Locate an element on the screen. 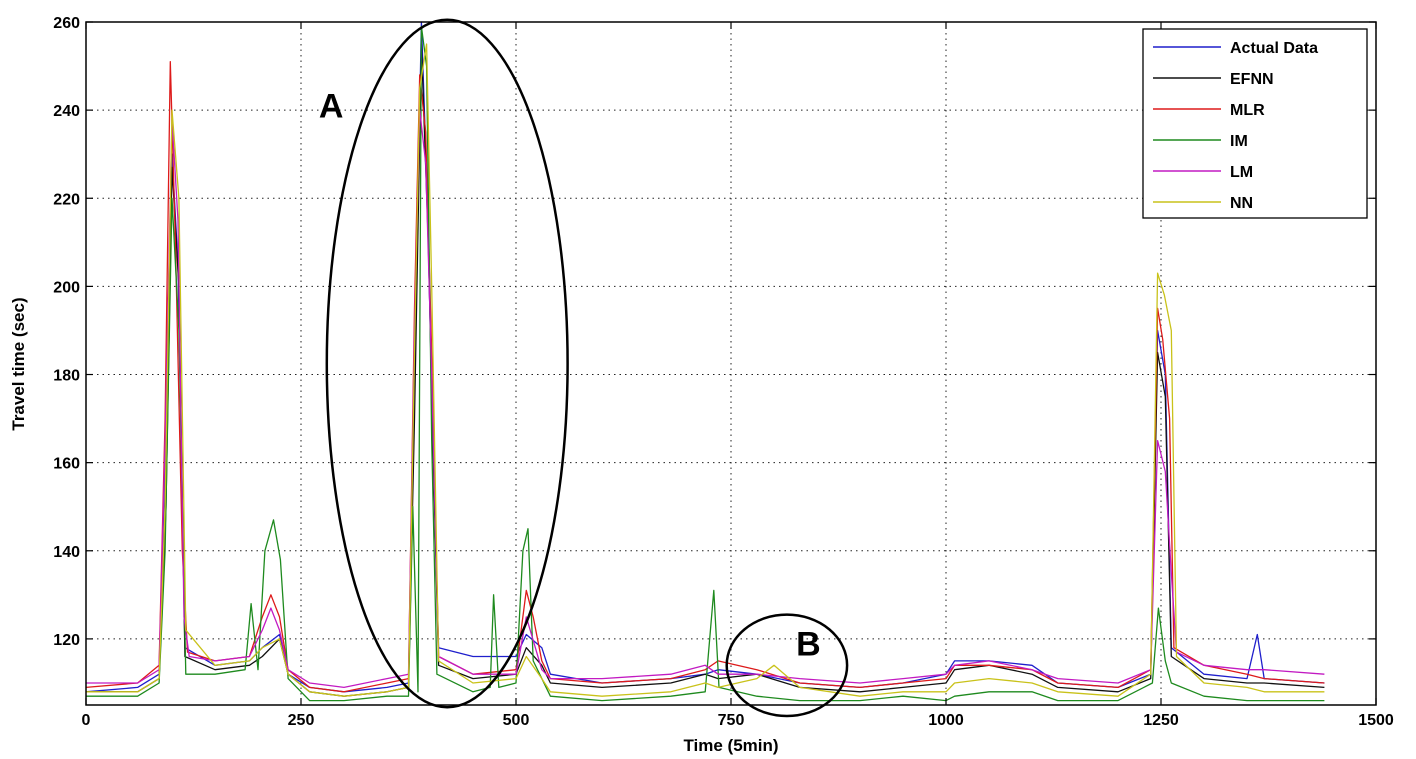  y-tick-label: 180 is located at coordinates (66, 376).